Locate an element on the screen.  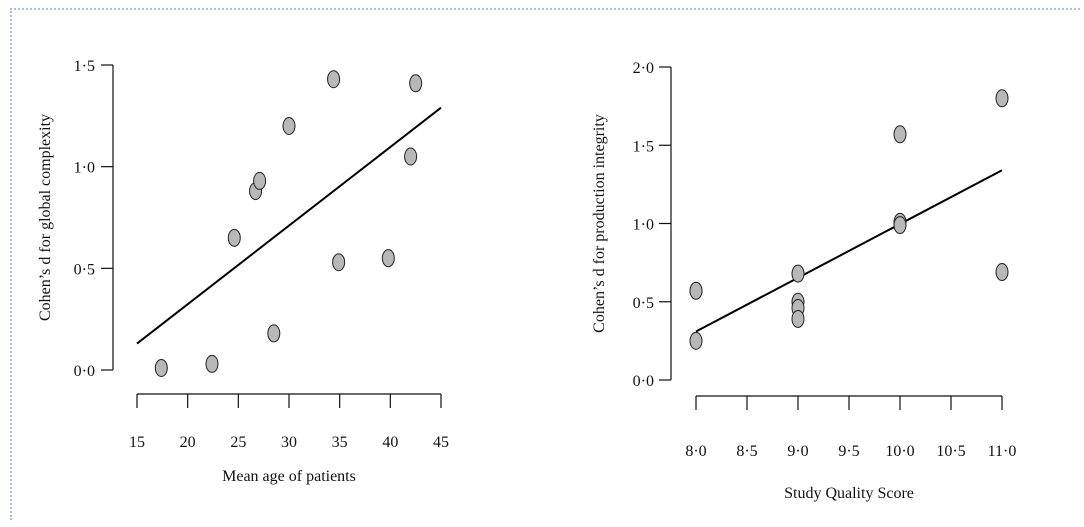
y-axis-title: Cohen’s d for production integrity is located at coordinates (599, 223).